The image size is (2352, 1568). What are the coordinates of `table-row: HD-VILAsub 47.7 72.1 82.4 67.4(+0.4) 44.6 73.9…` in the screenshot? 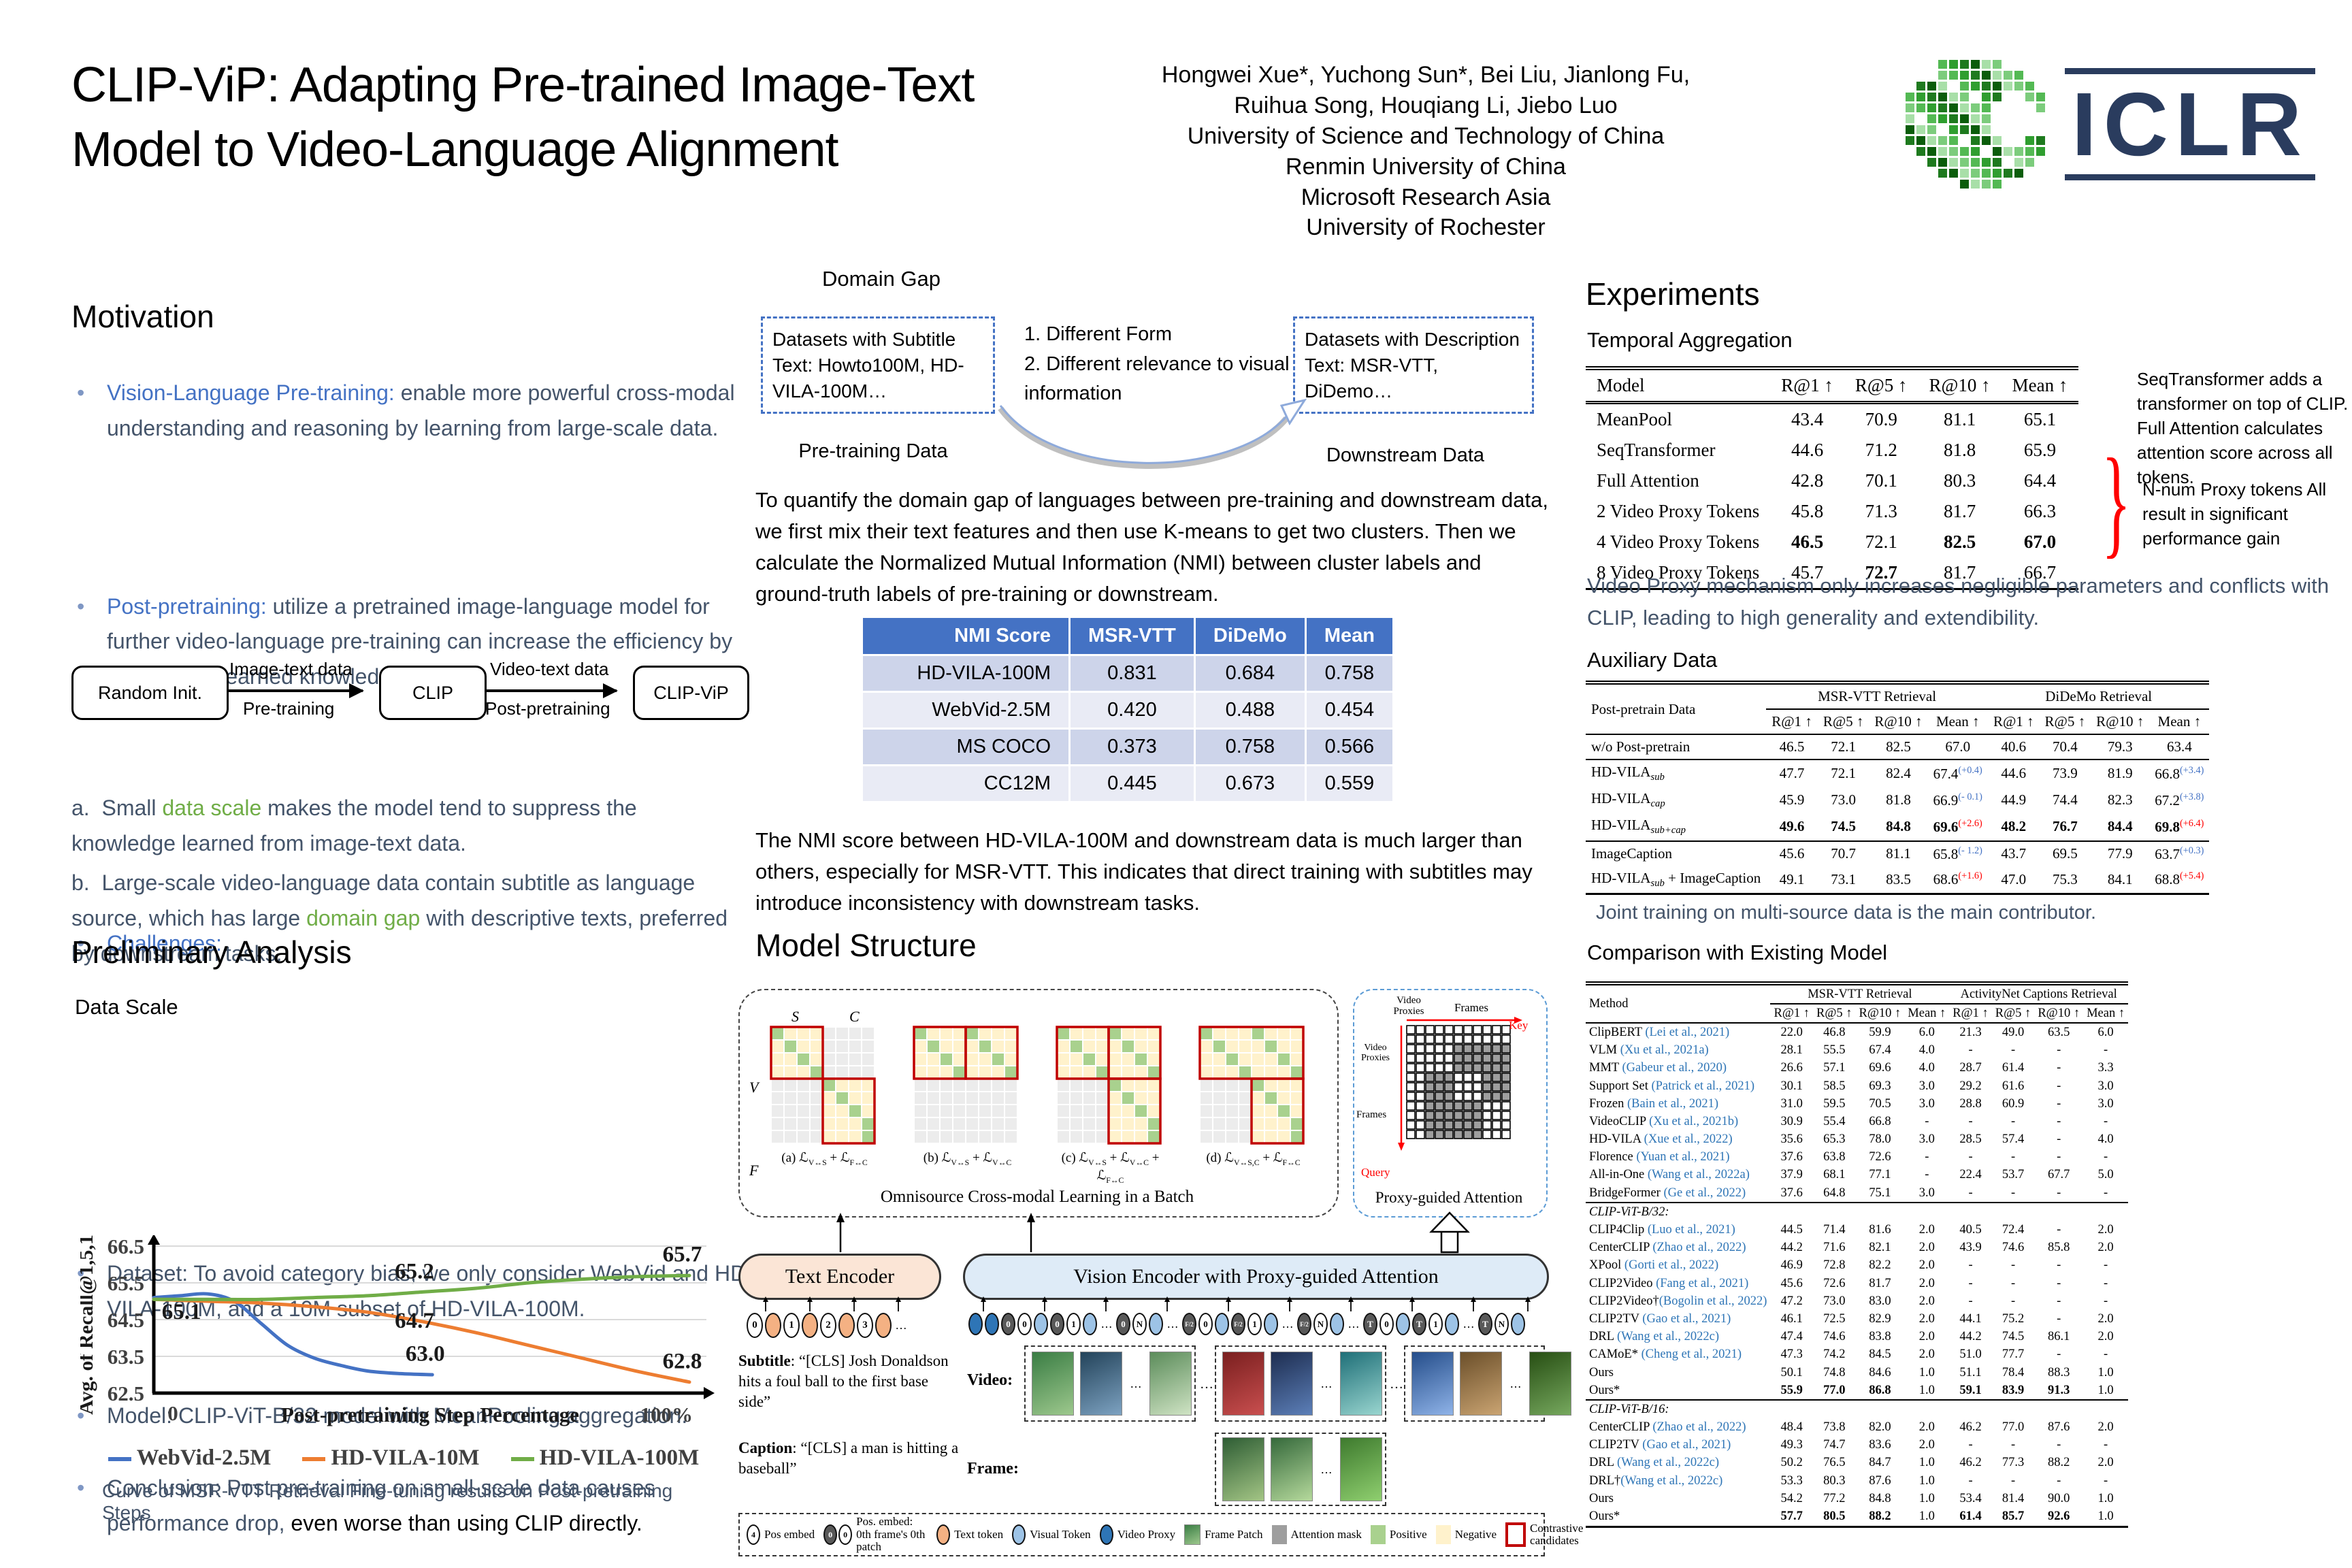 It's located at (1897, 774).